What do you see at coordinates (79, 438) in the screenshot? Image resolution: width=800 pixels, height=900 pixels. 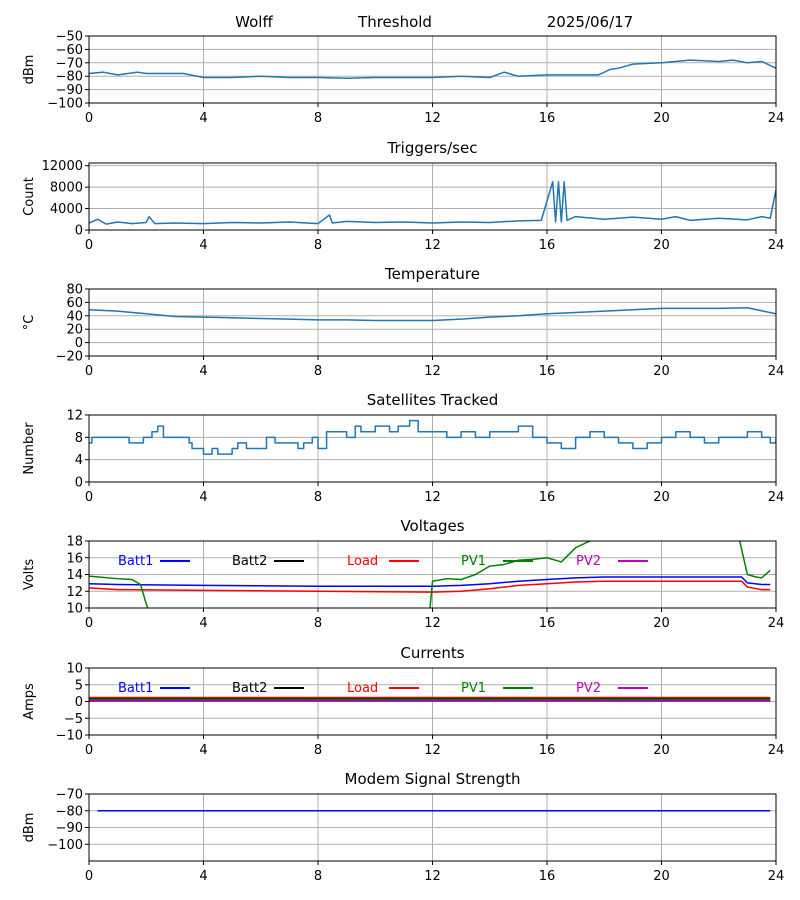 I see `y-tick-label: 8` at bounding box center [79, 438].